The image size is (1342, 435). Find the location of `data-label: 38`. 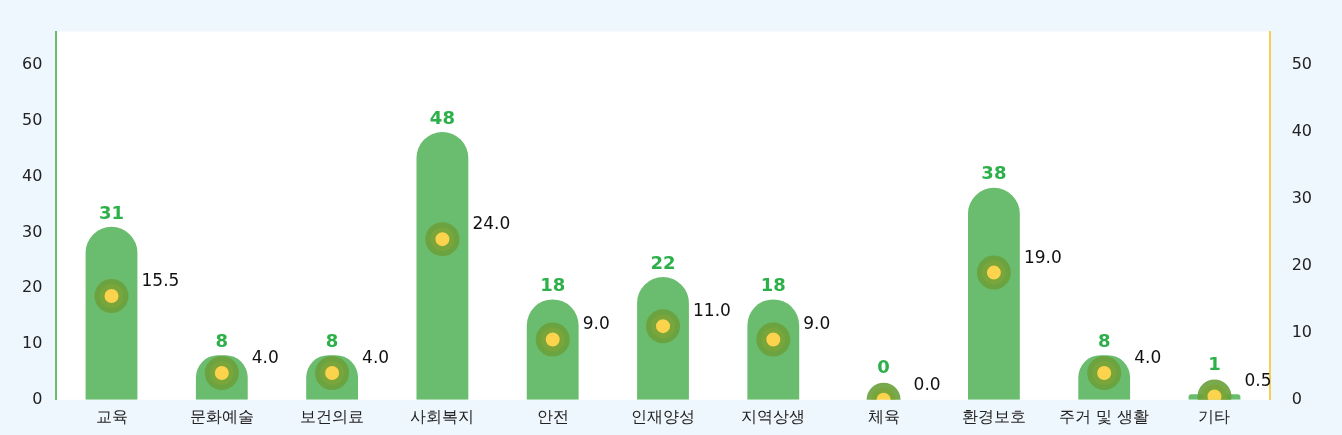

data-label: 38 is located at coordinates (994, 173).